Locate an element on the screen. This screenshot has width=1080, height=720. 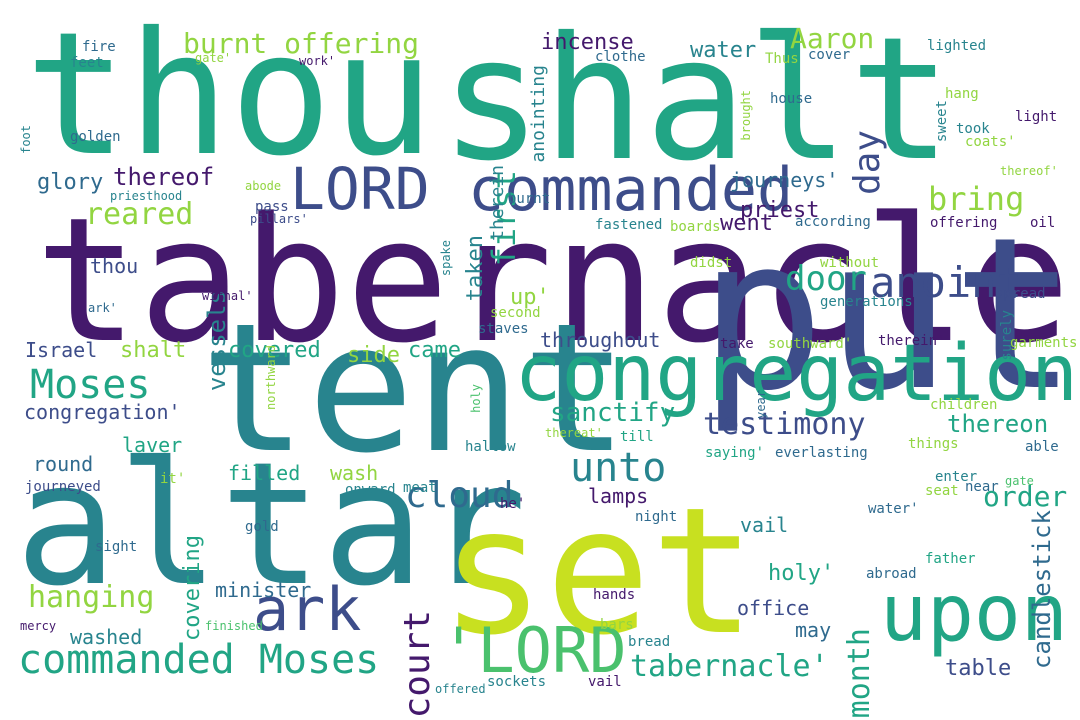
word-hanging: hanging is located at coordinates (91, 597).